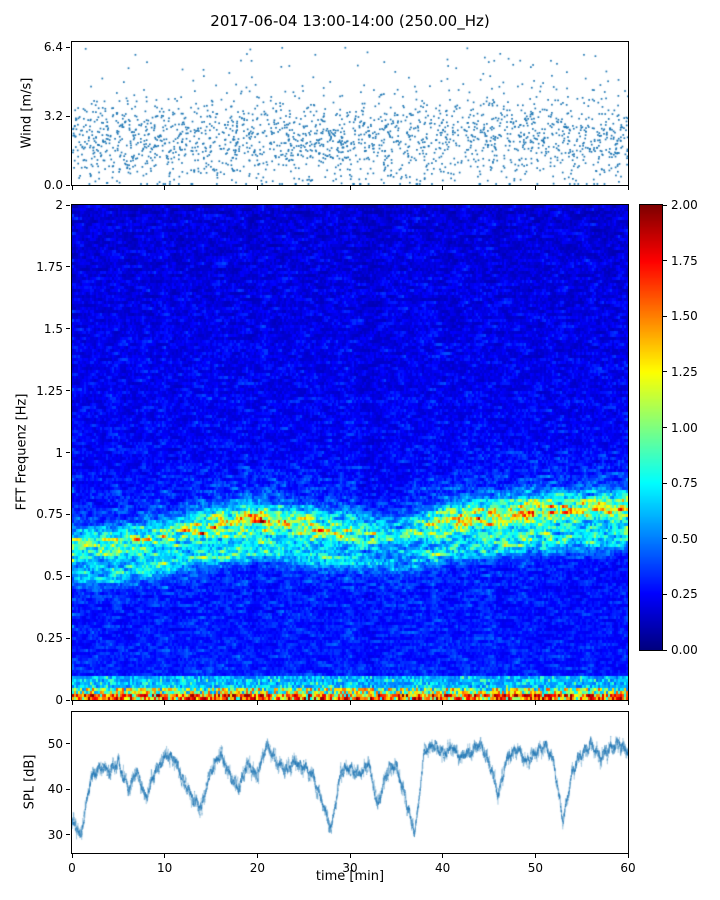 The width and height of the screenshot is (720, 900). I want to click on x-tick-label: 30, so click(350, 868).